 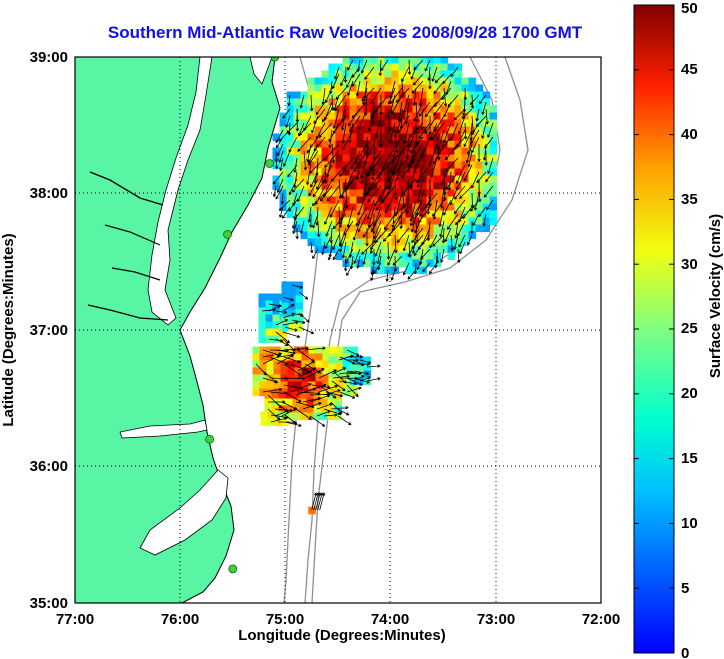 What do you see at coordinates (75, 619) in the screenshot?
I see `lon-tick-label: 77:00` at bounding box center [75, 619].